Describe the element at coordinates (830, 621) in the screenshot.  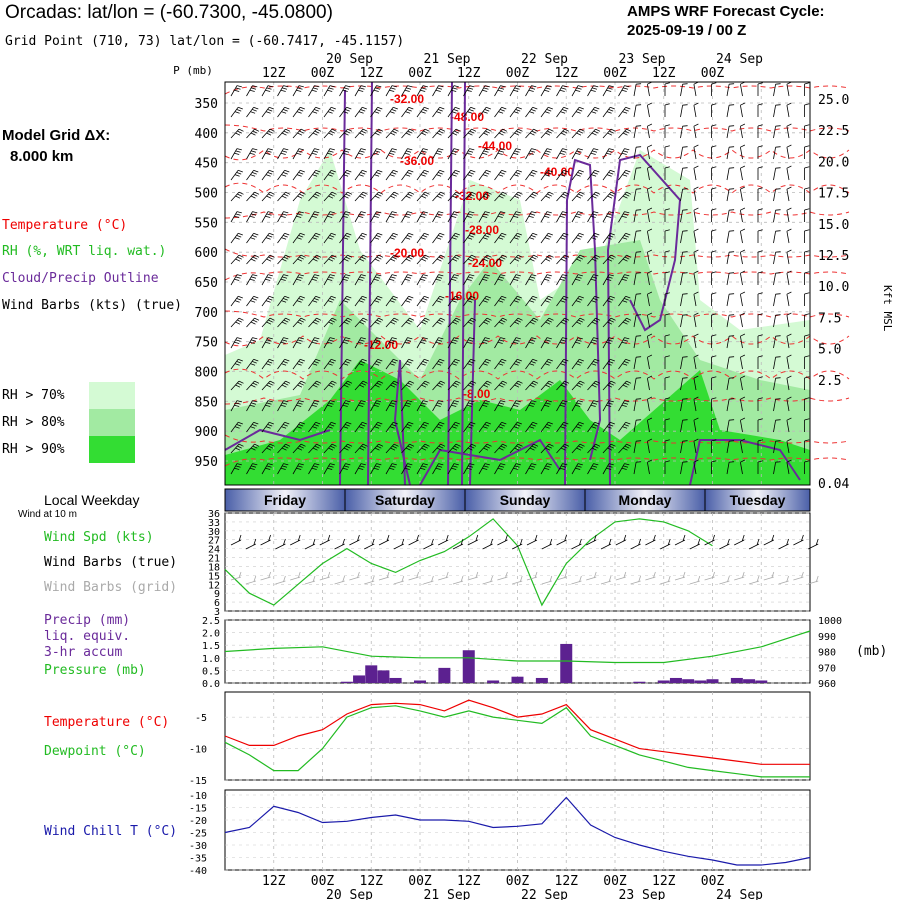
I see `pressure-tick-label: 1000` at that location.